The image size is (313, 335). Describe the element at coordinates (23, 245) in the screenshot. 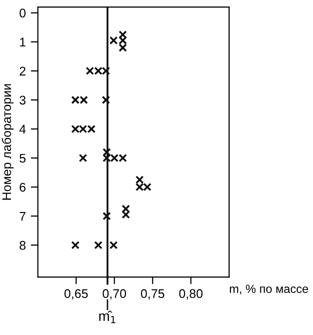

I see `y-tick-label: 8` at that location.